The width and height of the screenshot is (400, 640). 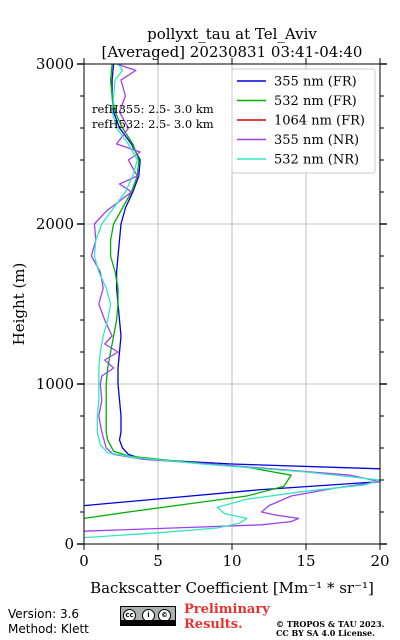 I want to click on license-badge: cc i ©, so click(x=148, y=616).